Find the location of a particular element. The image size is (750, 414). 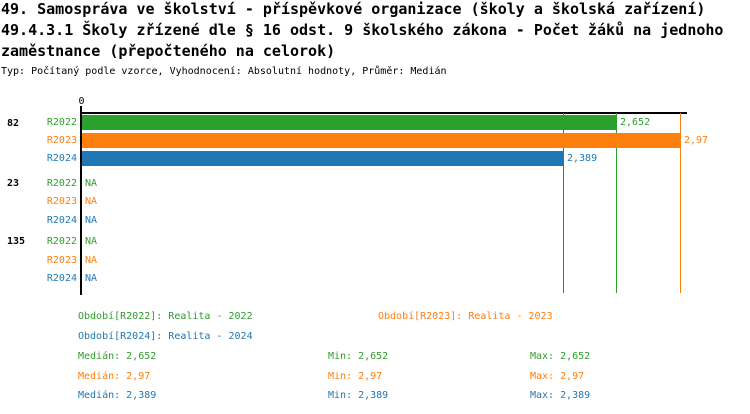

x-axis-line is located at coordinates (383, 113).